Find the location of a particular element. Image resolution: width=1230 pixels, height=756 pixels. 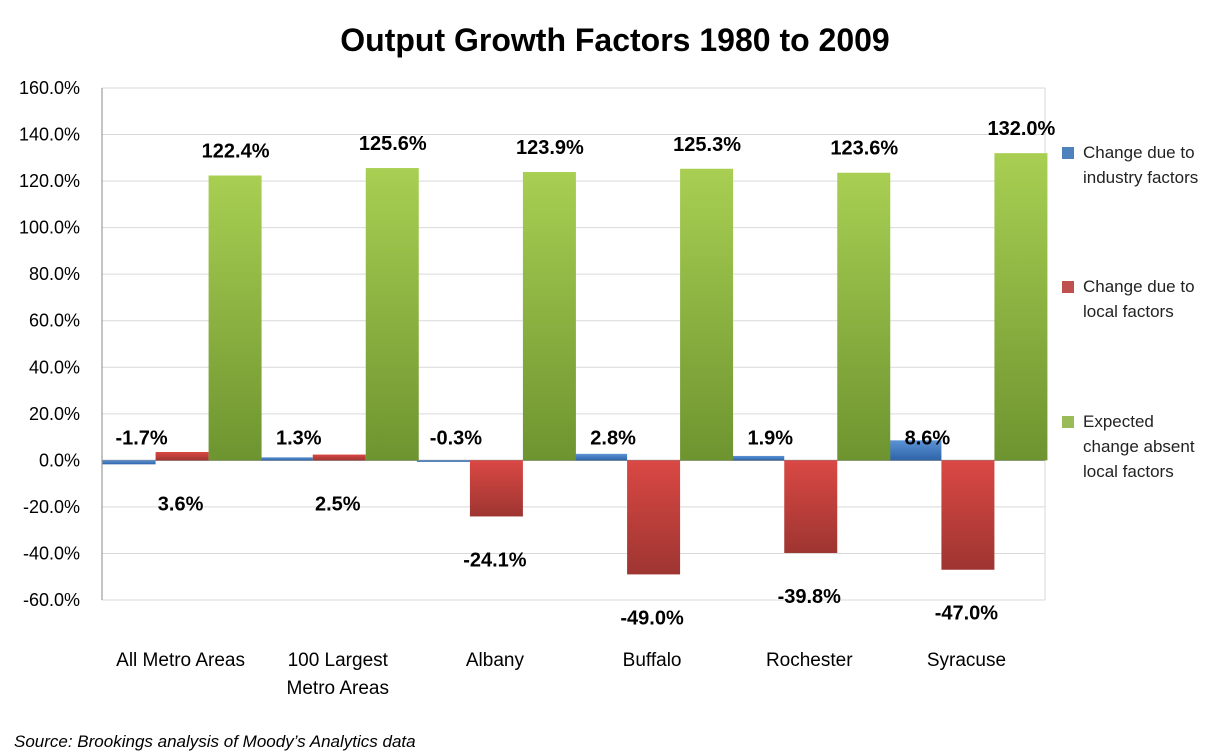

y-tick-label: 100.0% is located at coordinates (49, 228).